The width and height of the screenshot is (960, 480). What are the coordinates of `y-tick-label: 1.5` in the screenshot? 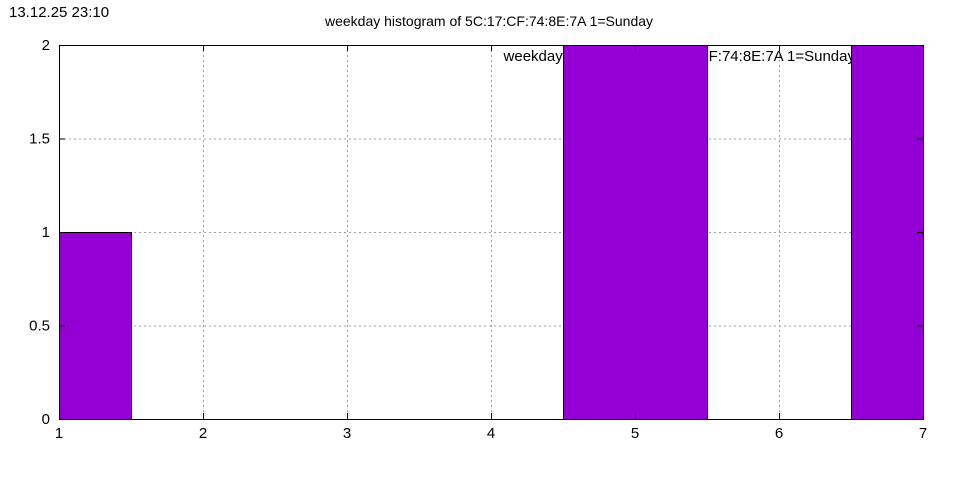 It's located at (39, 139).